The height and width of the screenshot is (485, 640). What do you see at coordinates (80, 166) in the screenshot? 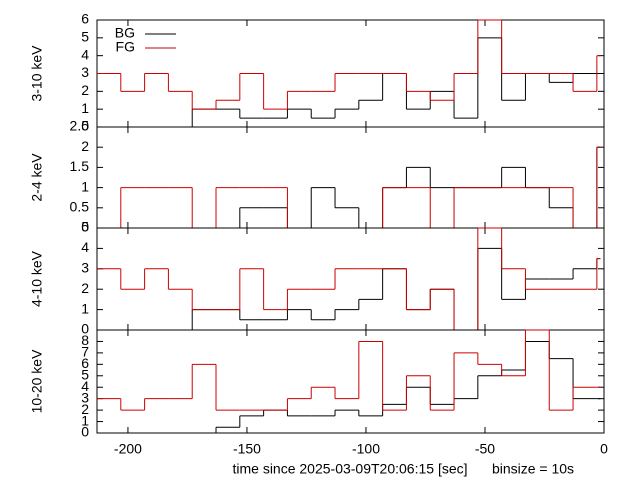
I see `y-tick-label: 1.5` at bounding box center [80, 166].